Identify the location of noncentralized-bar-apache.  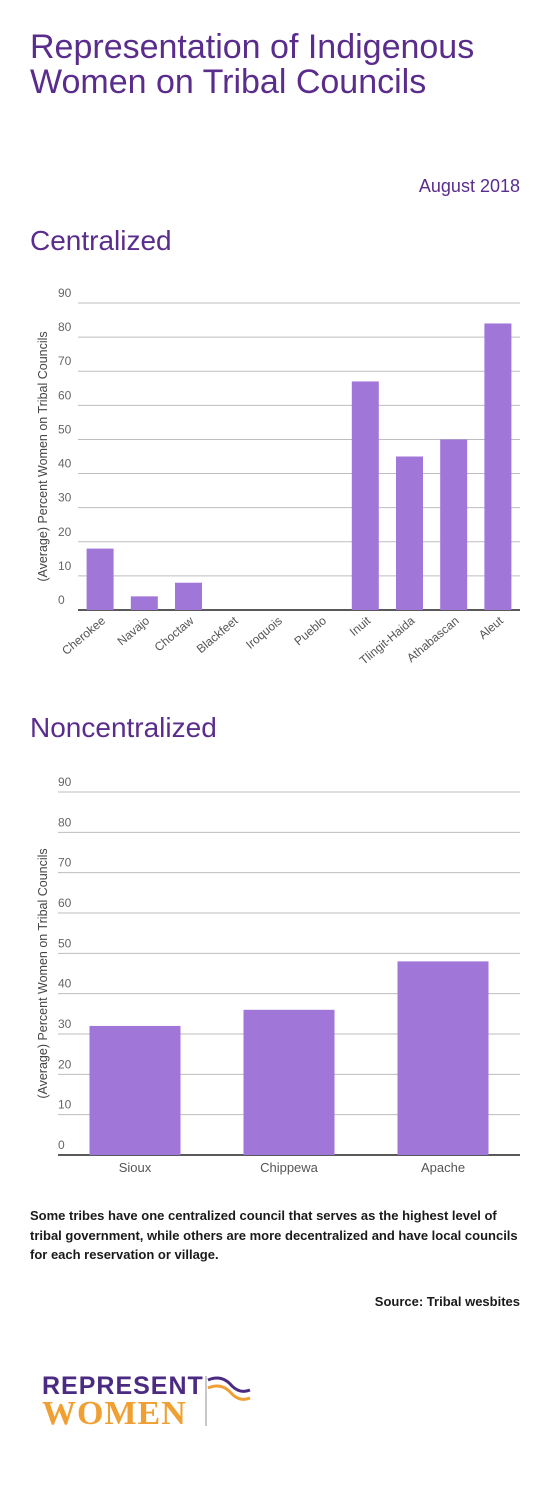
(443, 1058).